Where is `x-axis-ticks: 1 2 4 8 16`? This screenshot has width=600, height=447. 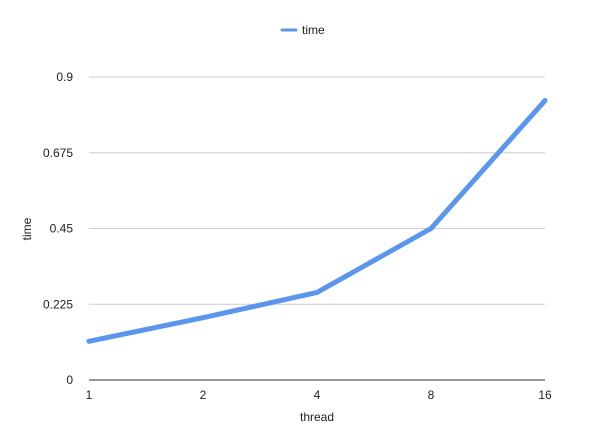 x-axis-ticks: 1 2 4 8 16 is located at coordinates (319, 395).